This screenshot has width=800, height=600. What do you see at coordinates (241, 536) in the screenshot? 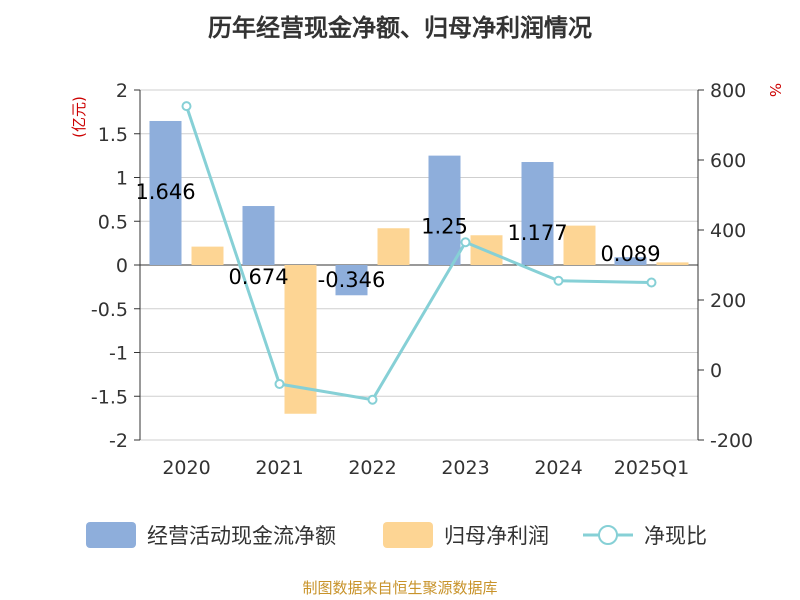
I see `legend-cashflow-label: 经营活动现金流净额` at bounding box center [241, 536].